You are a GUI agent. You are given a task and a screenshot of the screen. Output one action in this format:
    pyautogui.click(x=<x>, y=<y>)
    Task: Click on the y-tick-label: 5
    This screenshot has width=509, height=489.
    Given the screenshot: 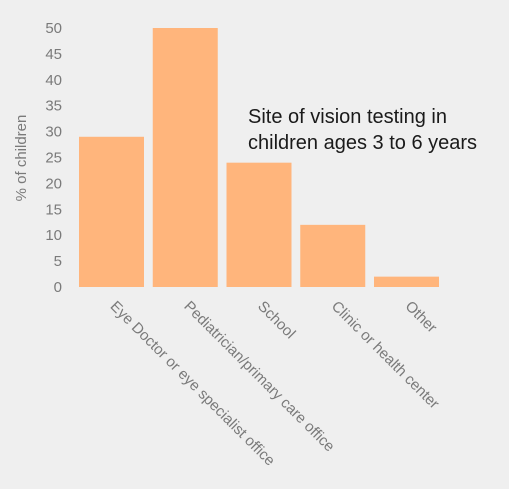 What is the action you would take?
    pyautogui.click(x=58, y=261)
    